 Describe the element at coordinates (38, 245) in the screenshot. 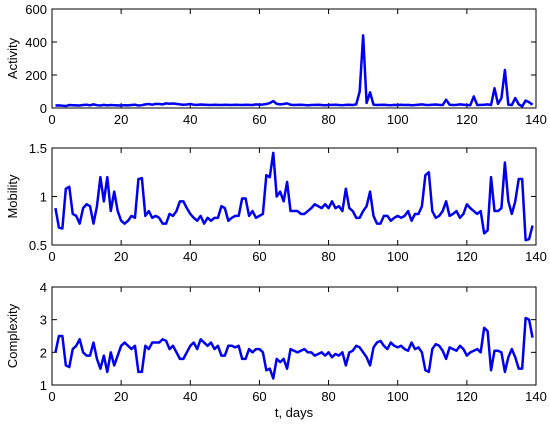

I see `y-tick-label: 0.5` at that location.